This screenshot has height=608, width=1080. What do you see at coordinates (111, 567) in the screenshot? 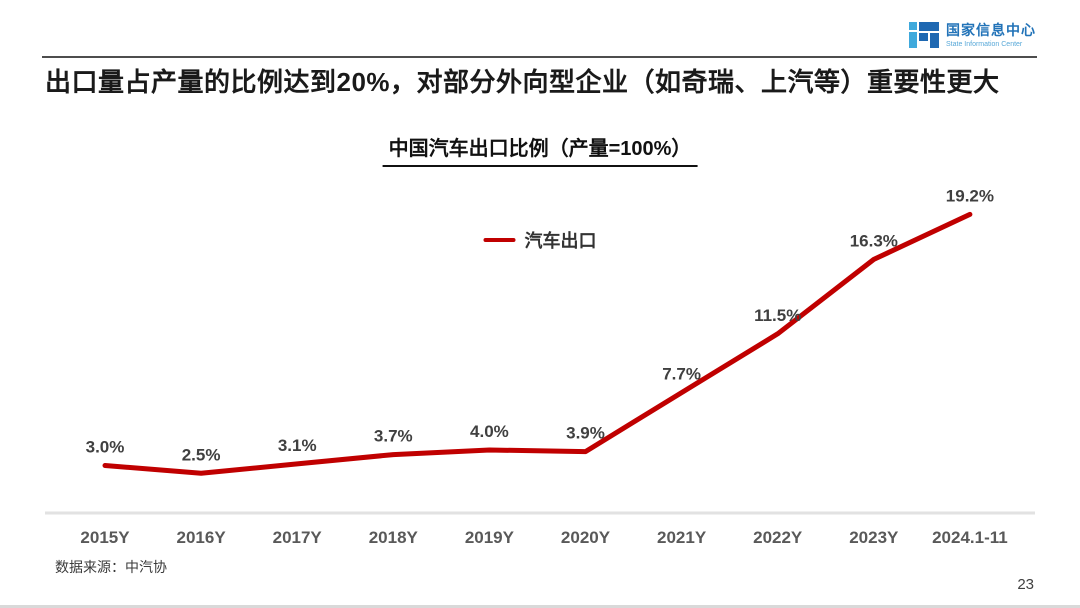
I see `data-source: 数据来源：中汽协` at bounding box center [111, 567].